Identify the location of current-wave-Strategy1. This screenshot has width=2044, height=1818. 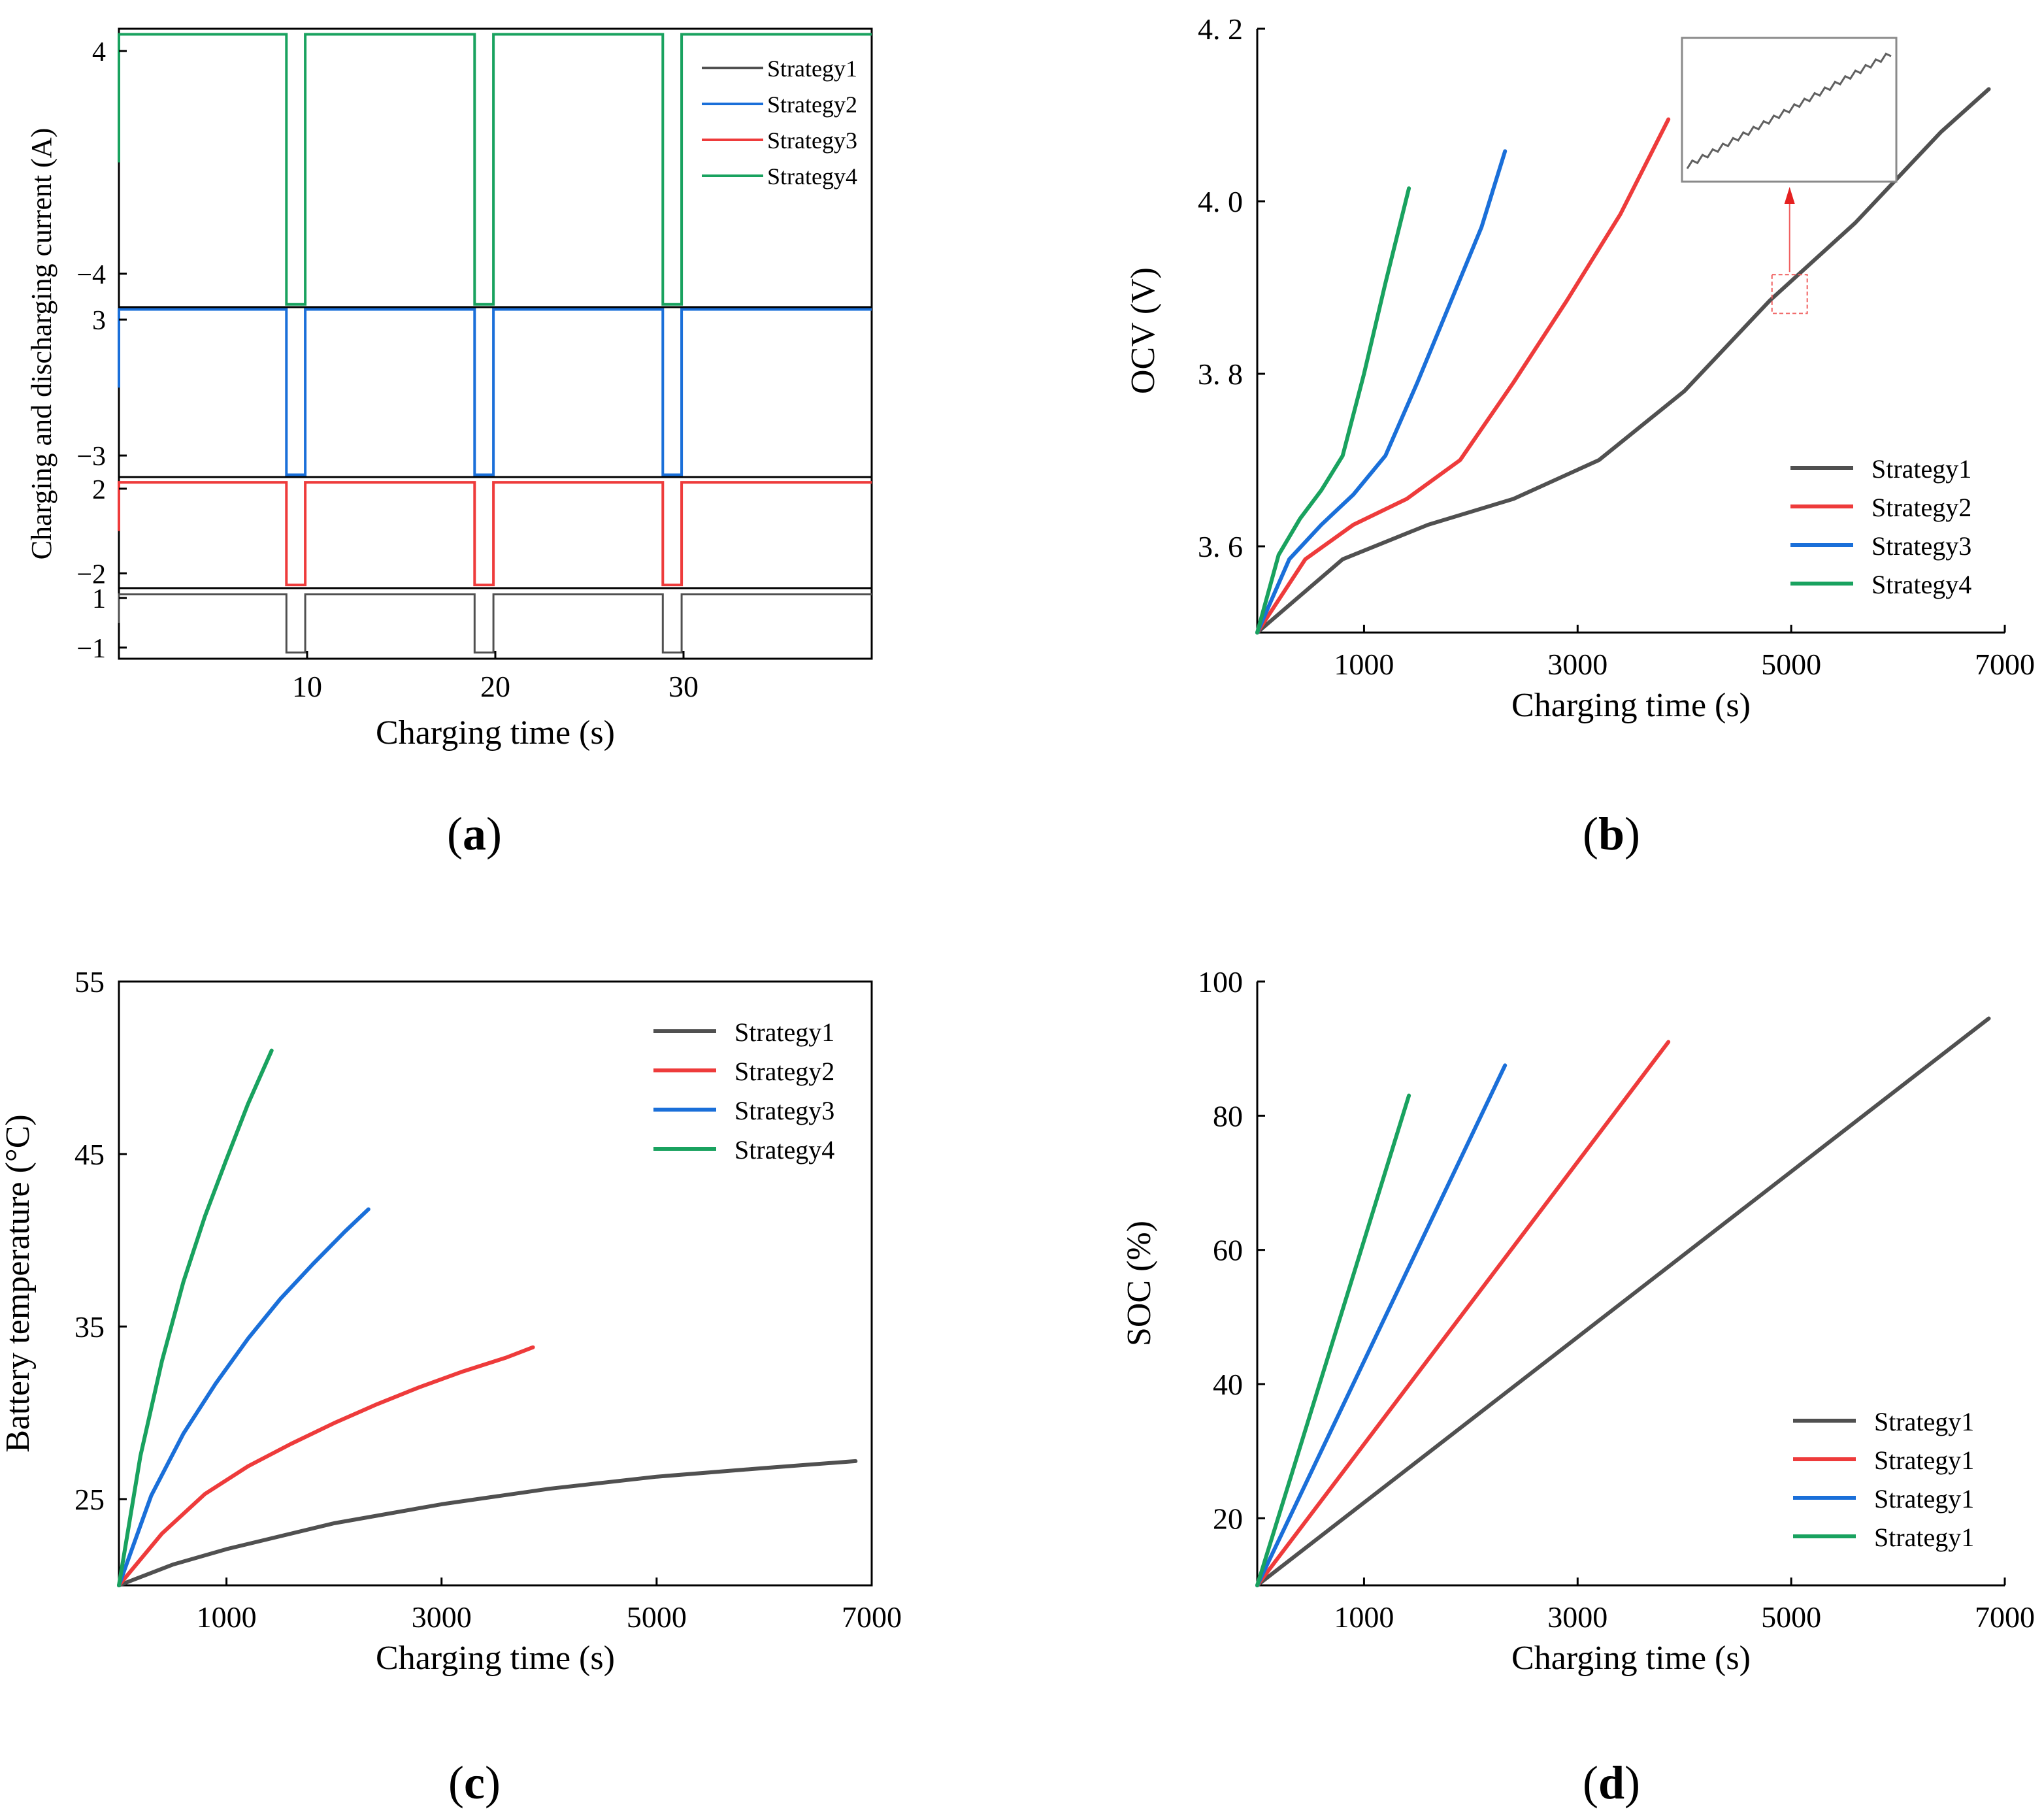
(495, 623).